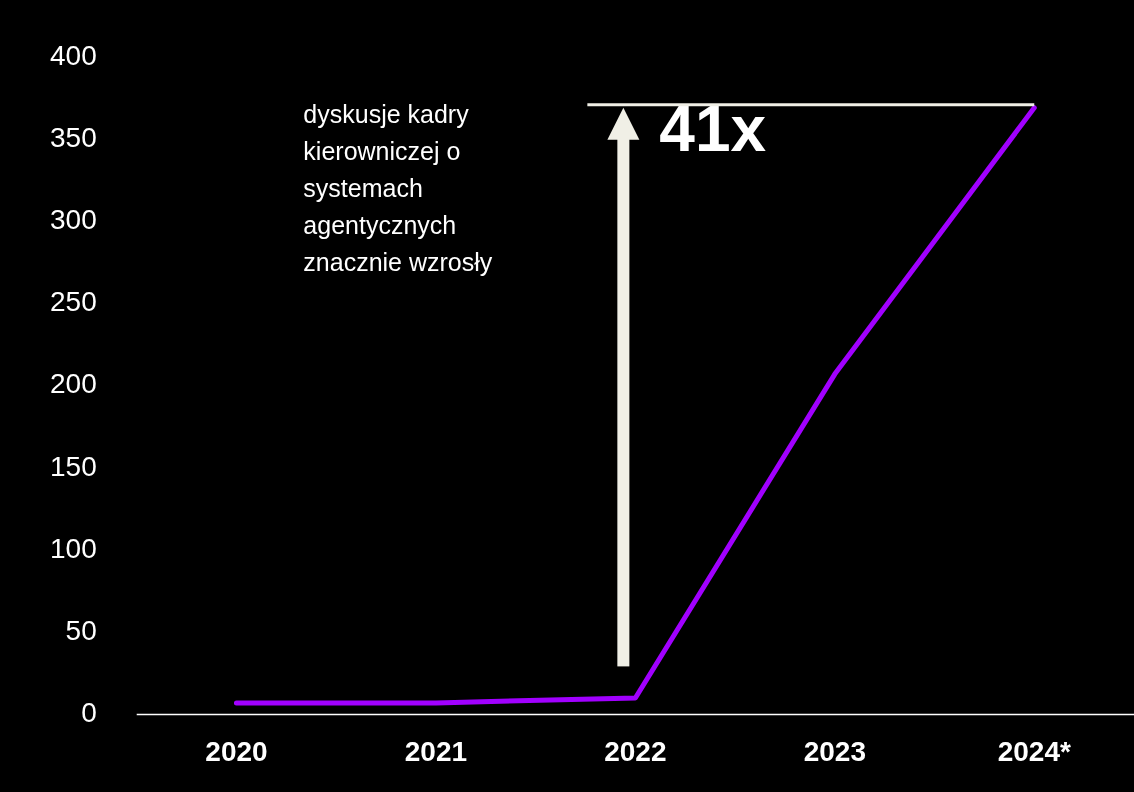  I want to click on annotation: dyskusje kadry kierowniczej o systemach agentycznych znacznie wzrosły, so click(398, 188).